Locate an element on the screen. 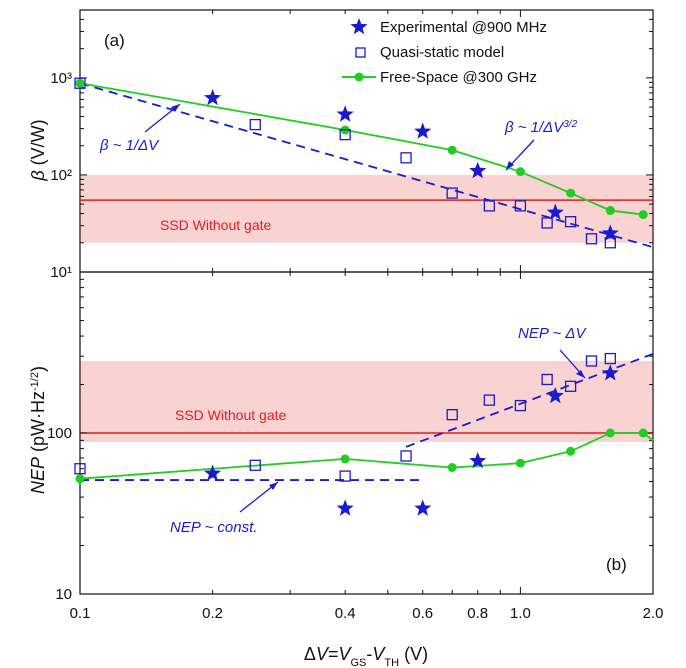  x-tick-label: 0.4 is located at coordinates (345, 613).